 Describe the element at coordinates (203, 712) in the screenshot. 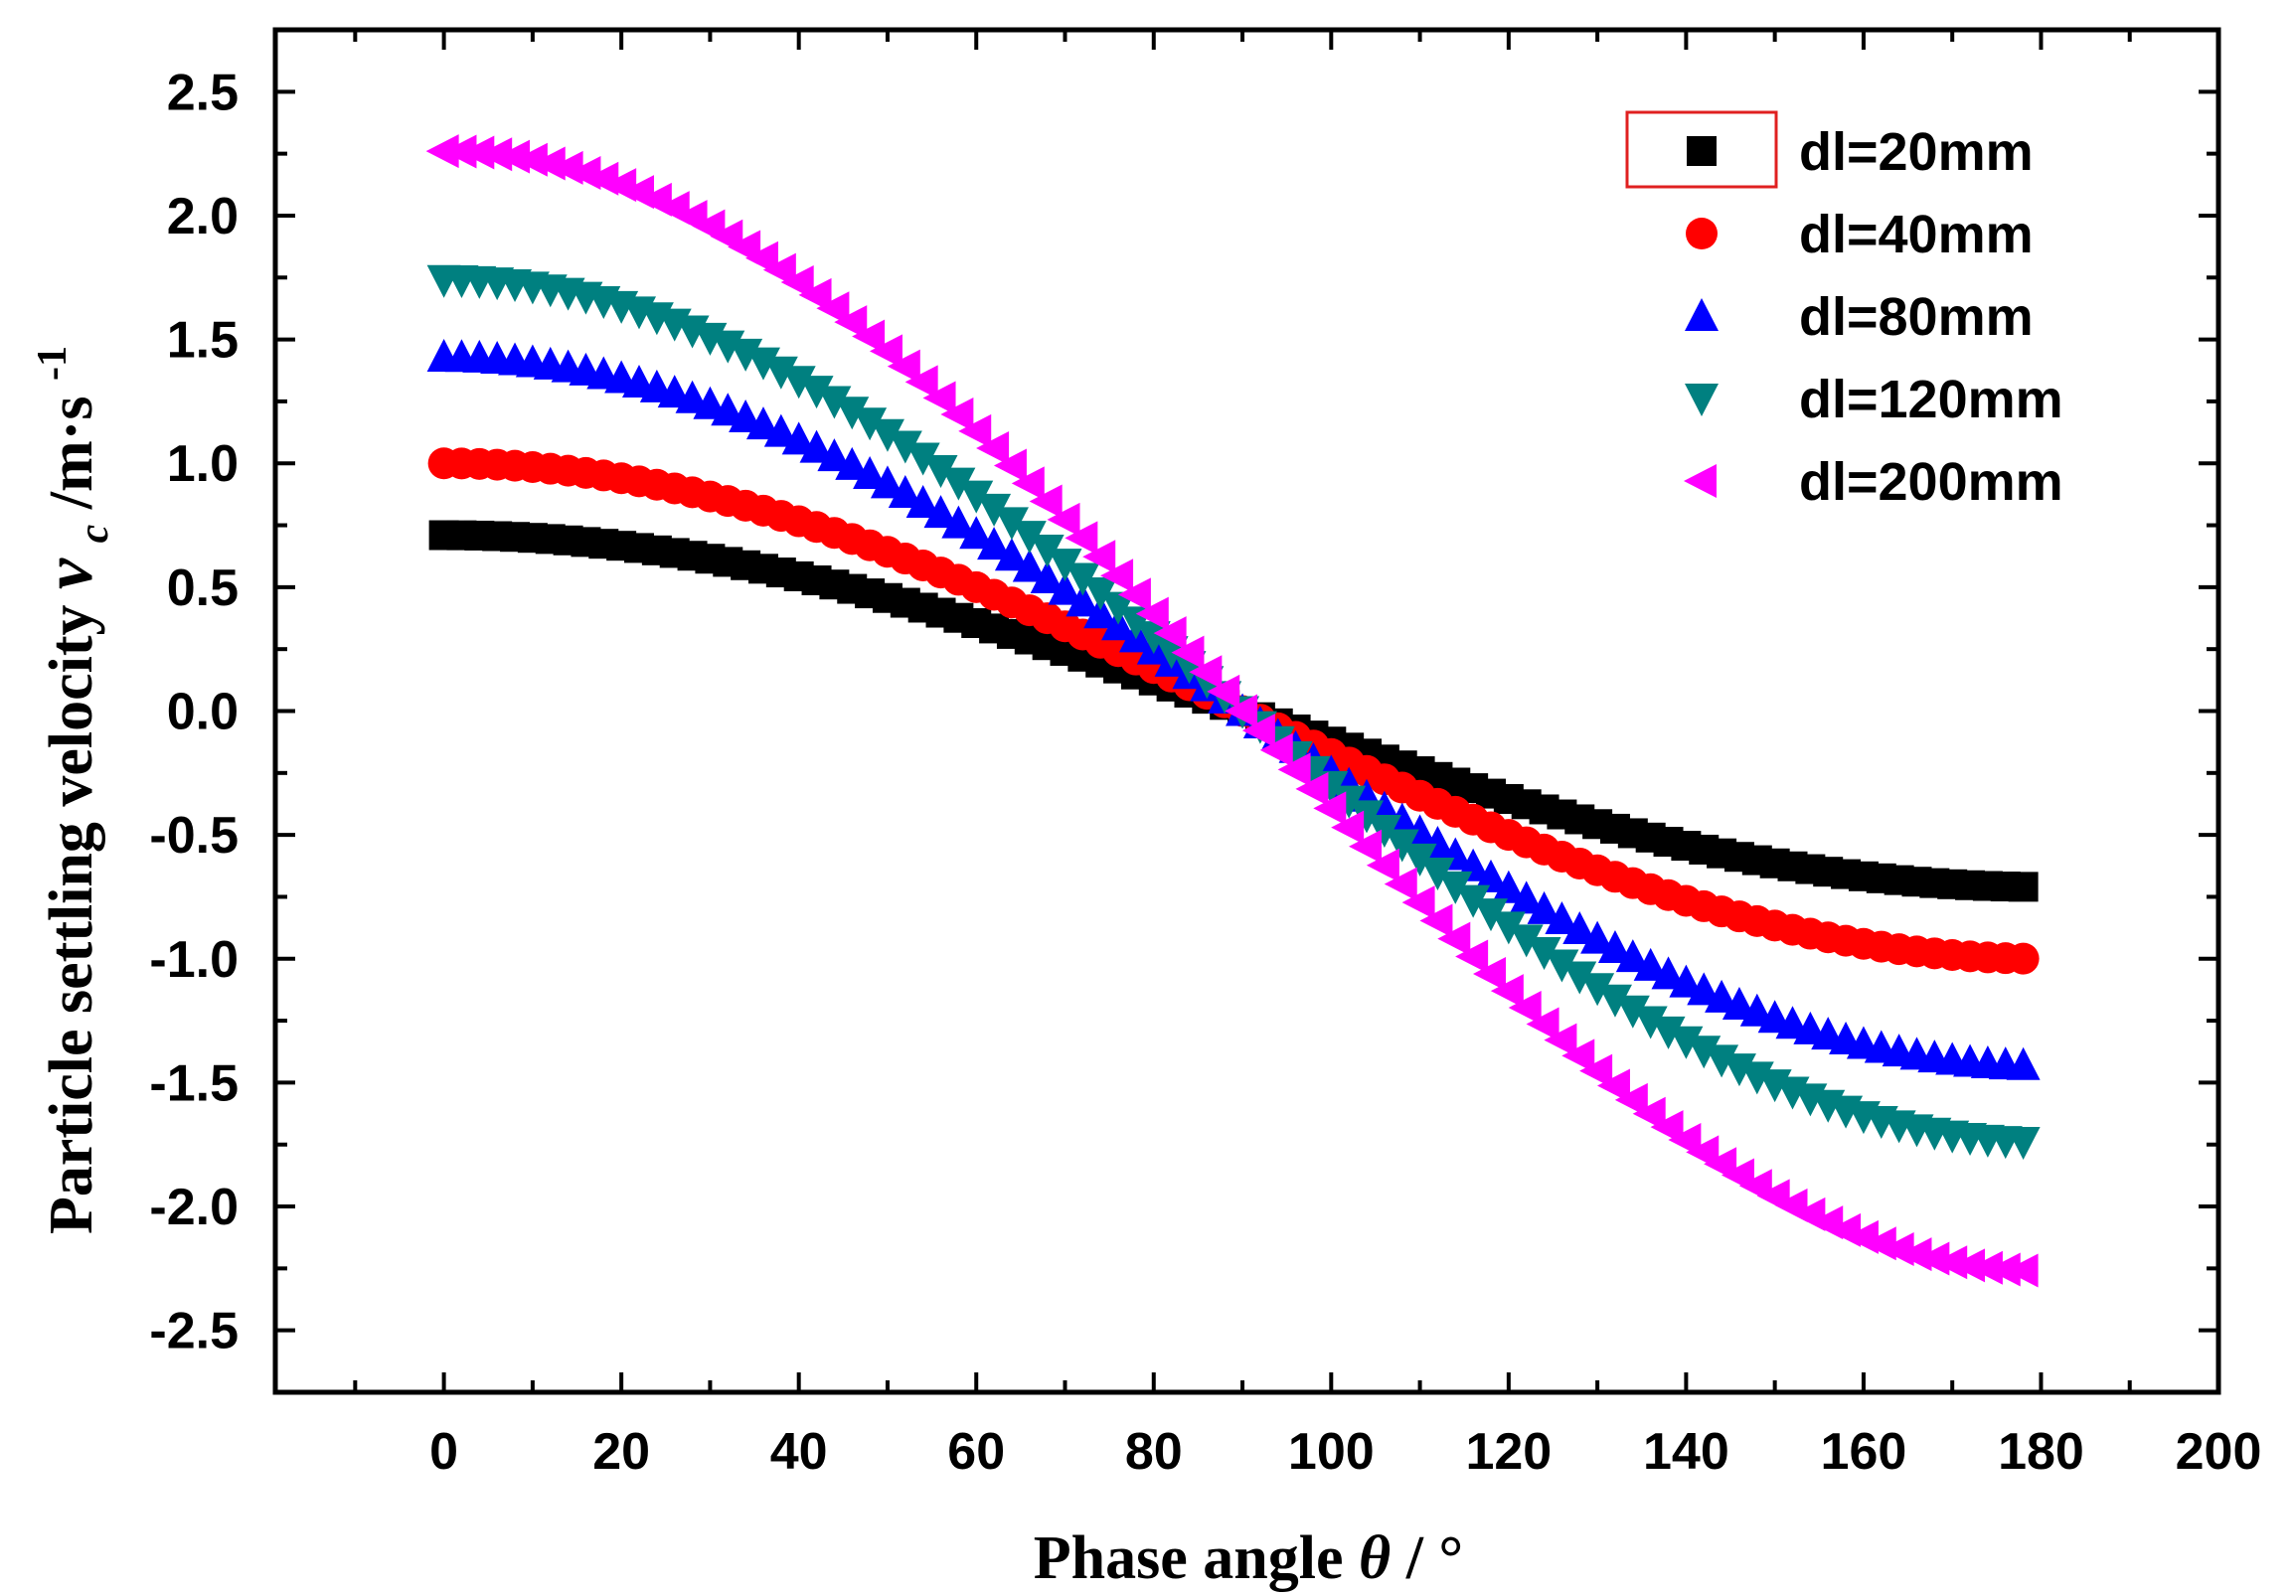

I see `y-tick-label: 0.0` at that location.